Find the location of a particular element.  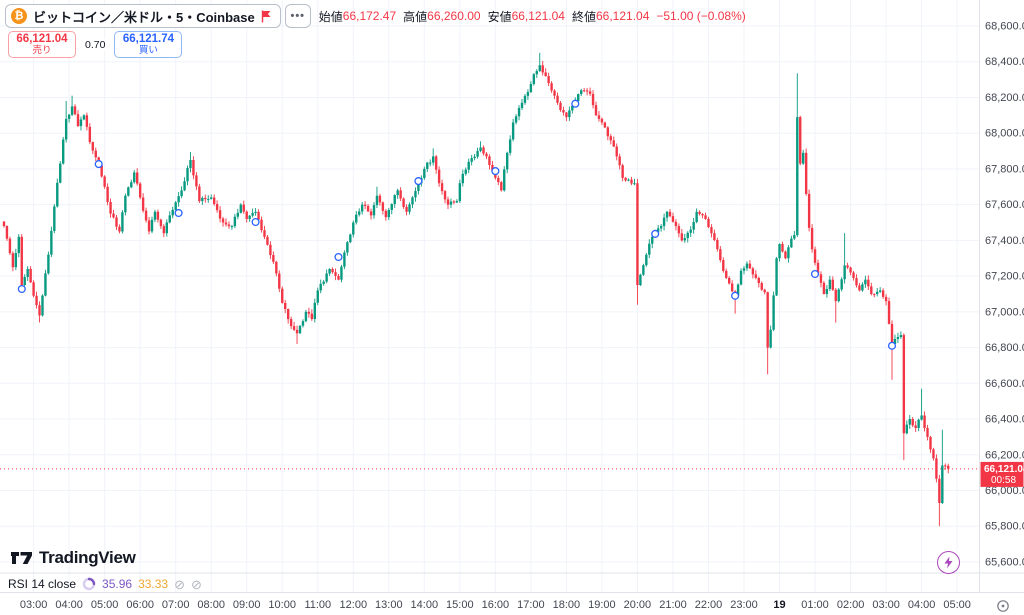

flash-boost-button is located at coordinates (948, 562).